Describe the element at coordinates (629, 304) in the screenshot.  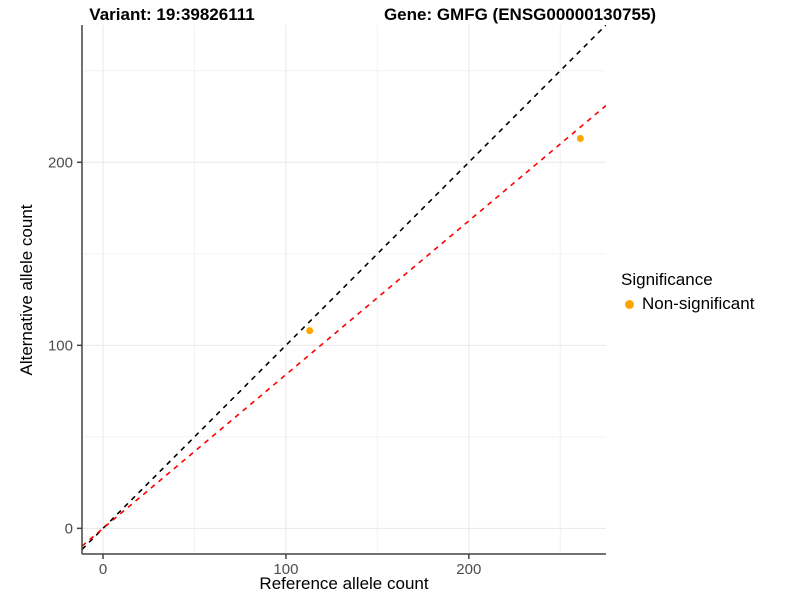
I see `legend-point-icon` at that location.